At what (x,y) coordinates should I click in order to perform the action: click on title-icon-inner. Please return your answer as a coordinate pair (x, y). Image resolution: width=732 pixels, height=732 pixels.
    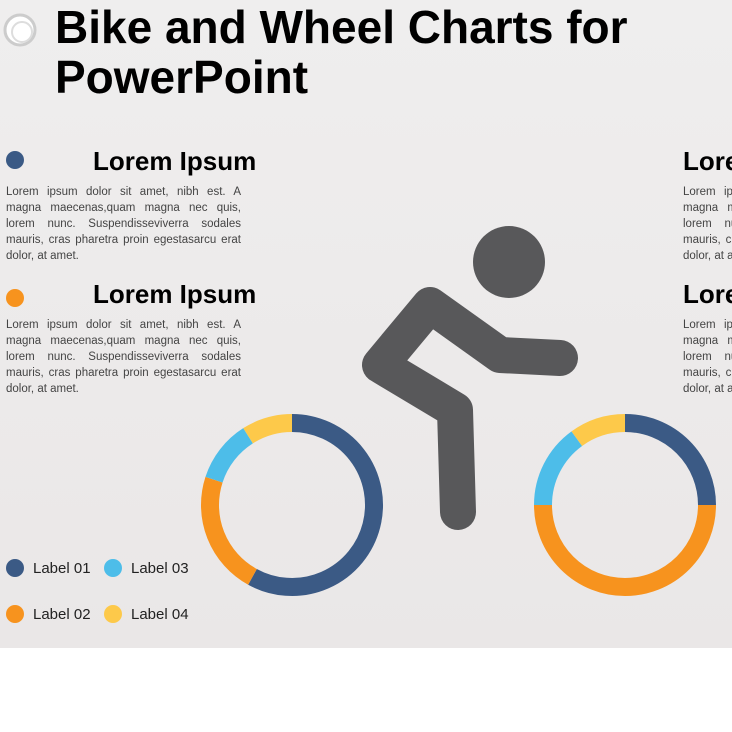
    Looking at the image, I should click on (22, 32).